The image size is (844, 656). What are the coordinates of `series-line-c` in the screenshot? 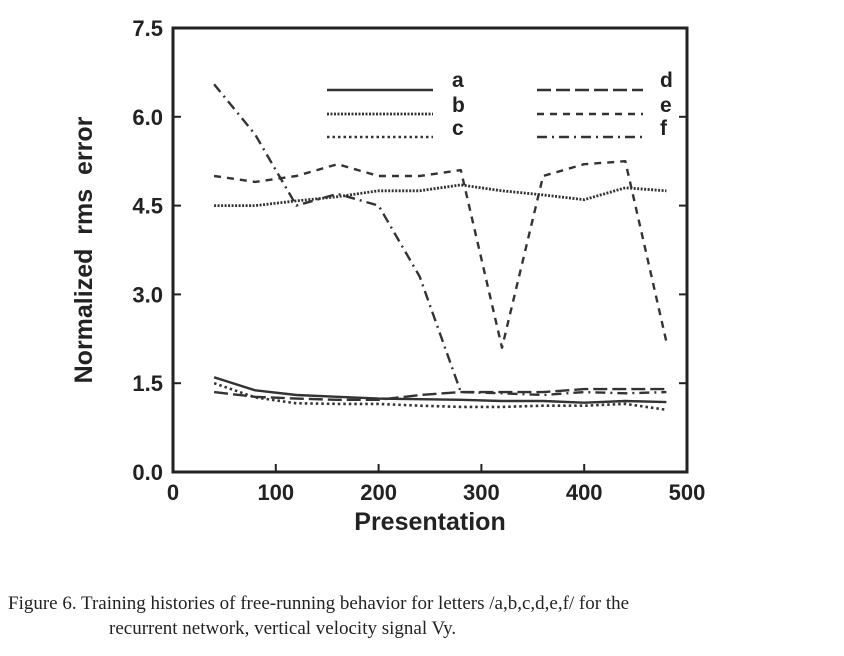 It's located at (440, 396).